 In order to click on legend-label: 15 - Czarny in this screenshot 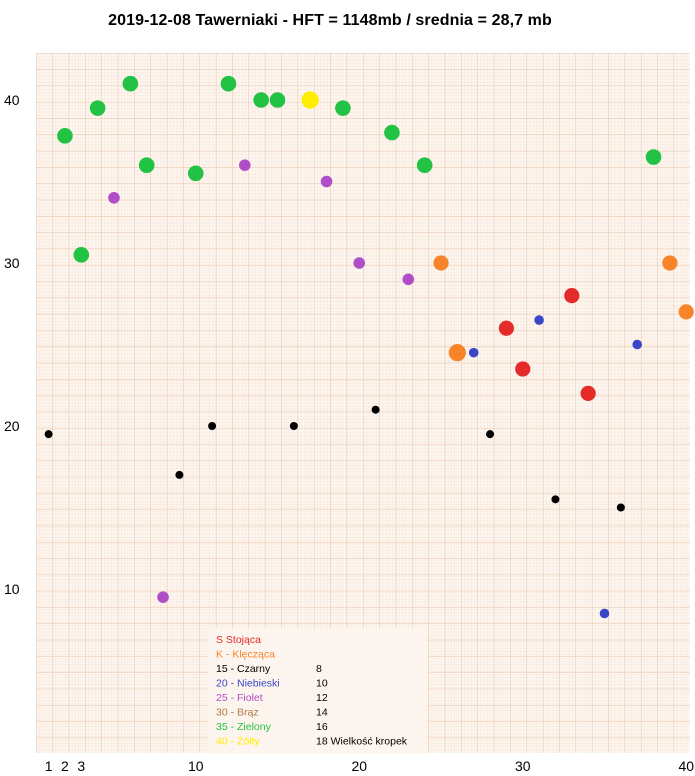, I will do `click(243, 669)`.